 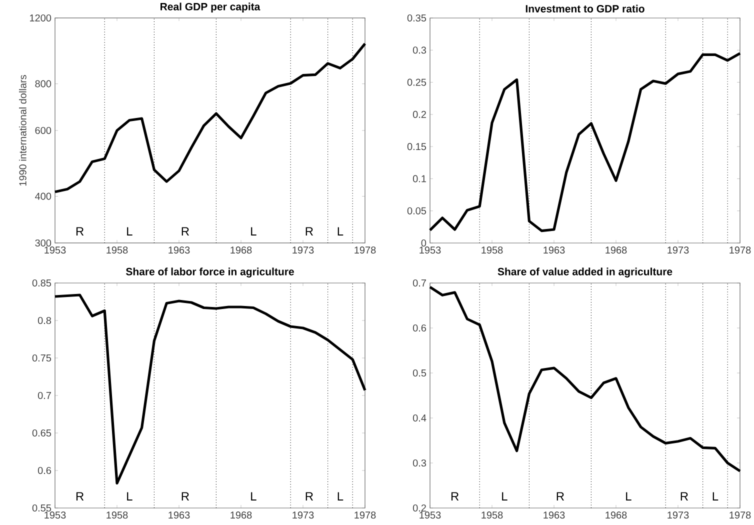 I want to click on y-tick-label: 0.4, so click(x=419, y=418).